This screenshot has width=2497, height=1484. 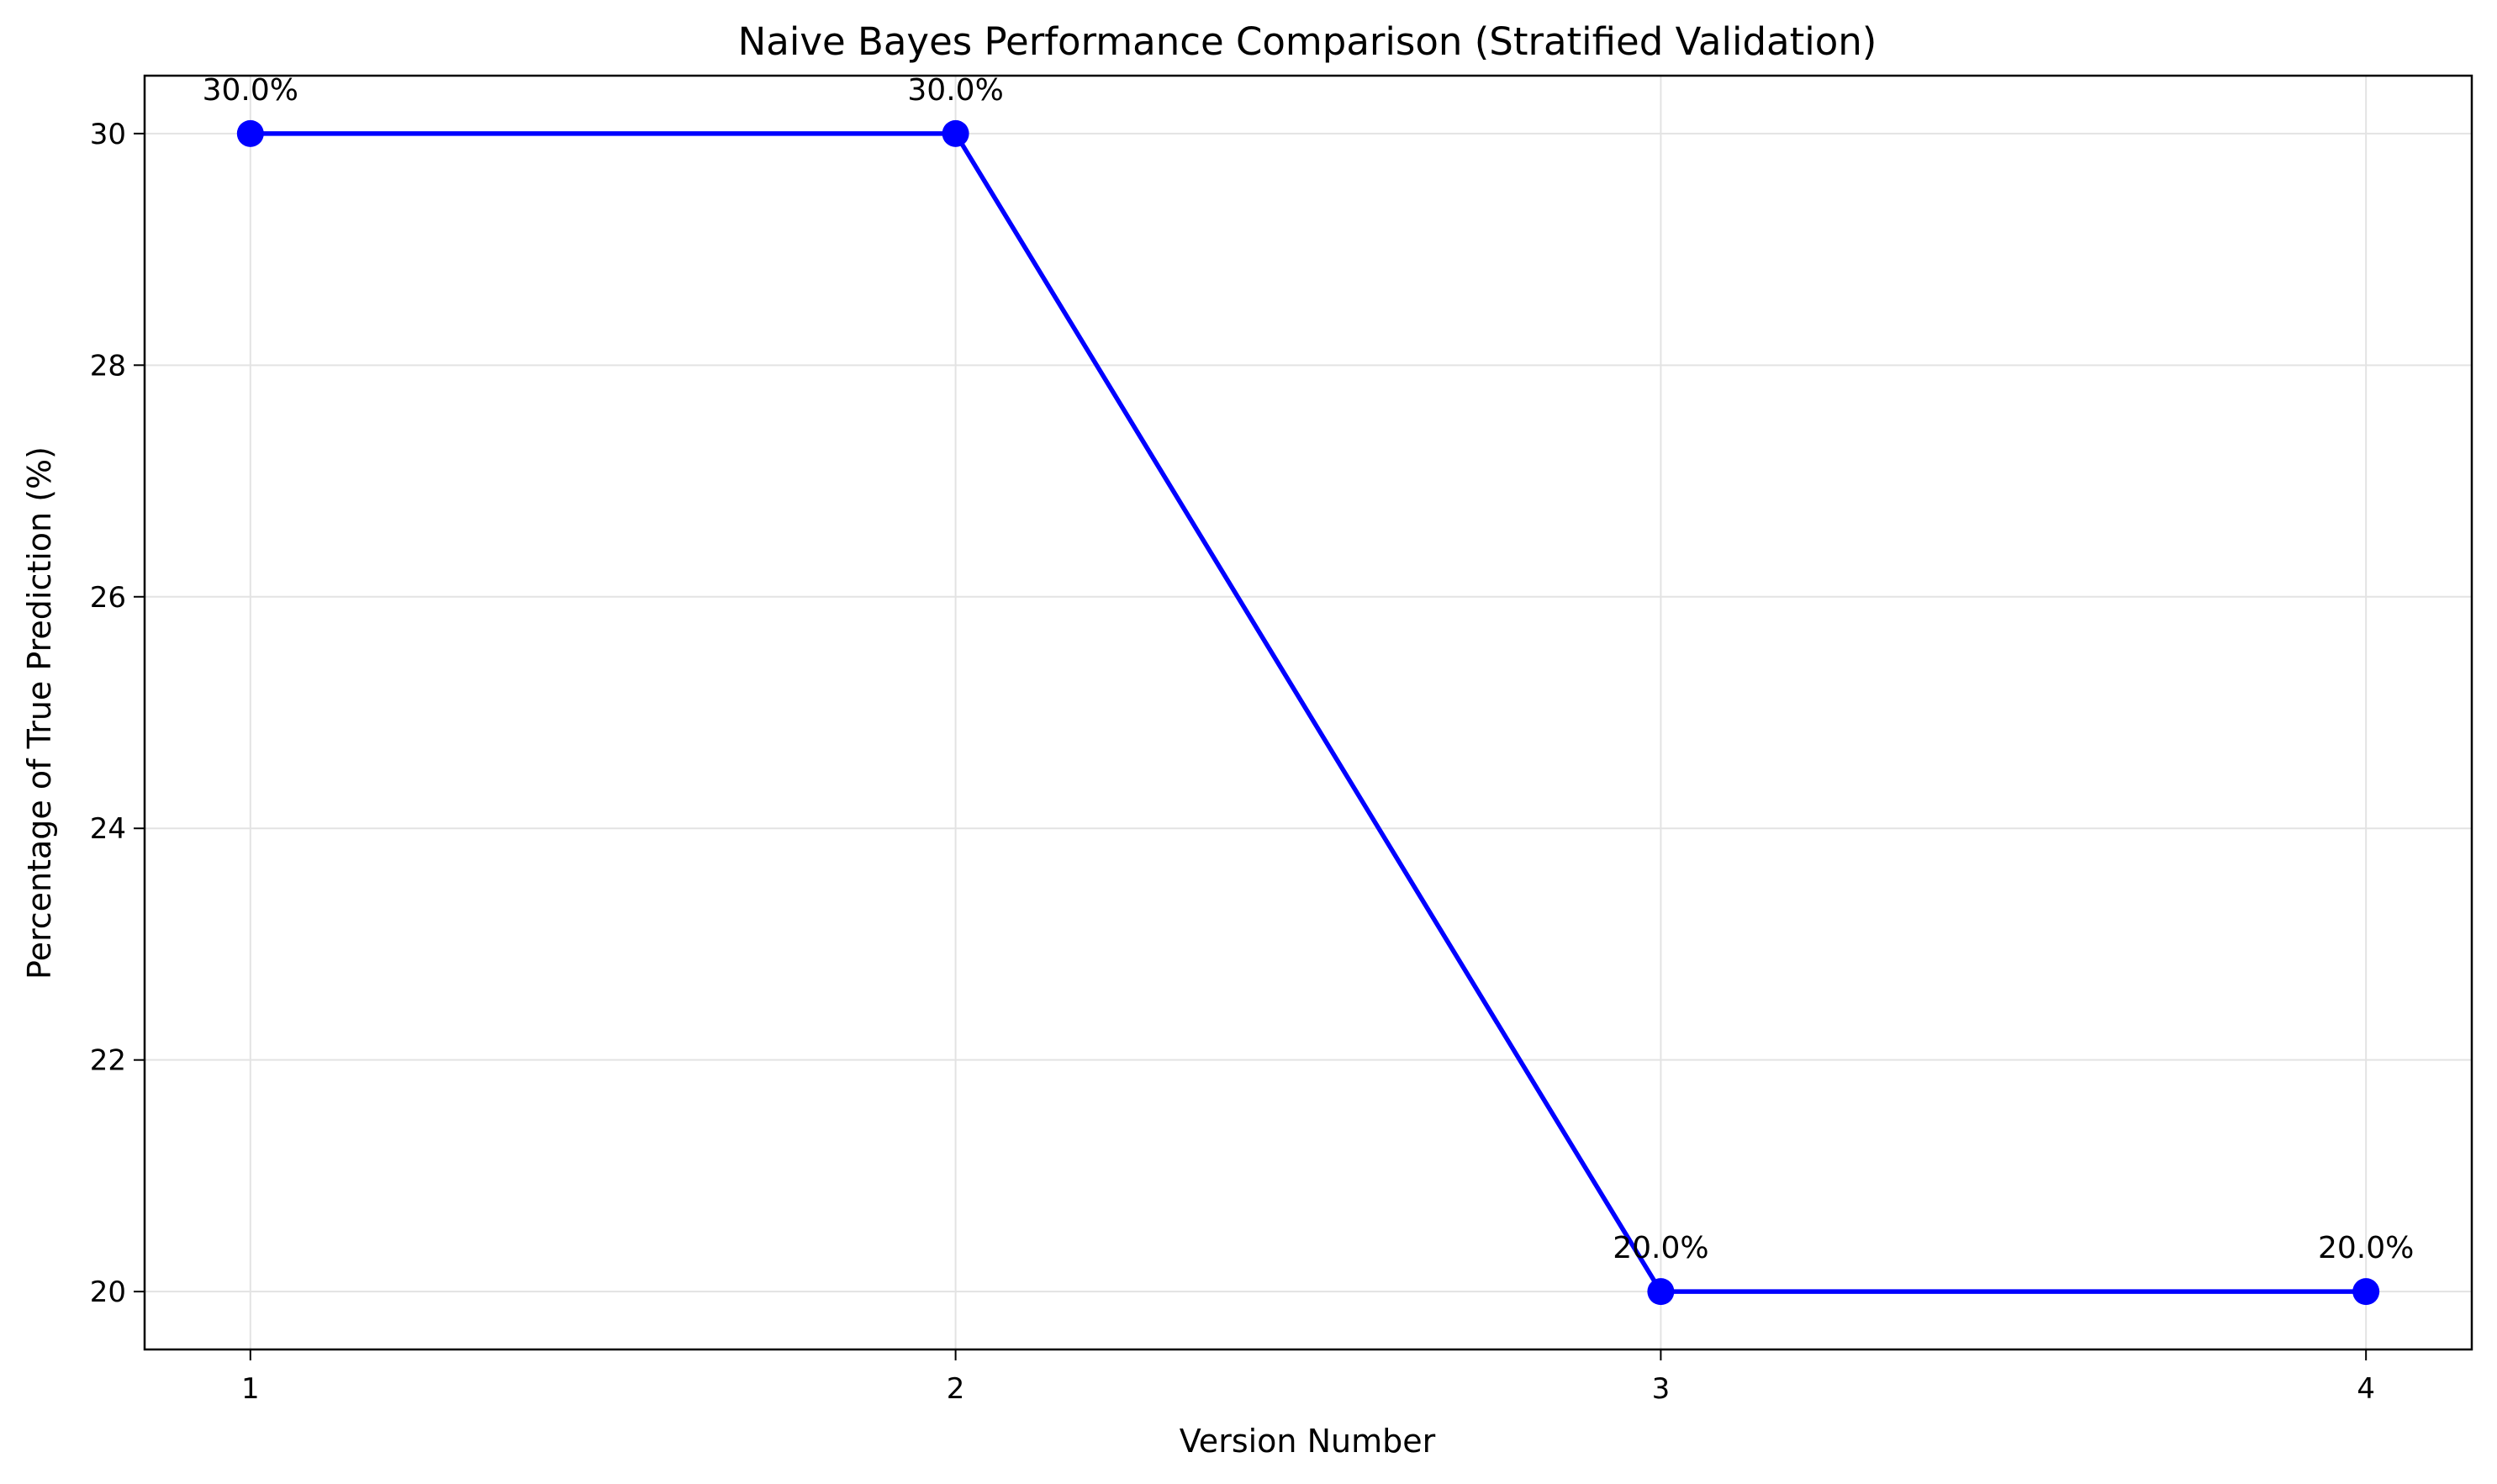 What do you see at coordinates (108, 598) in the screenshot?
I see `y-tick-label-3: 26` at bounding box center [108, 598].